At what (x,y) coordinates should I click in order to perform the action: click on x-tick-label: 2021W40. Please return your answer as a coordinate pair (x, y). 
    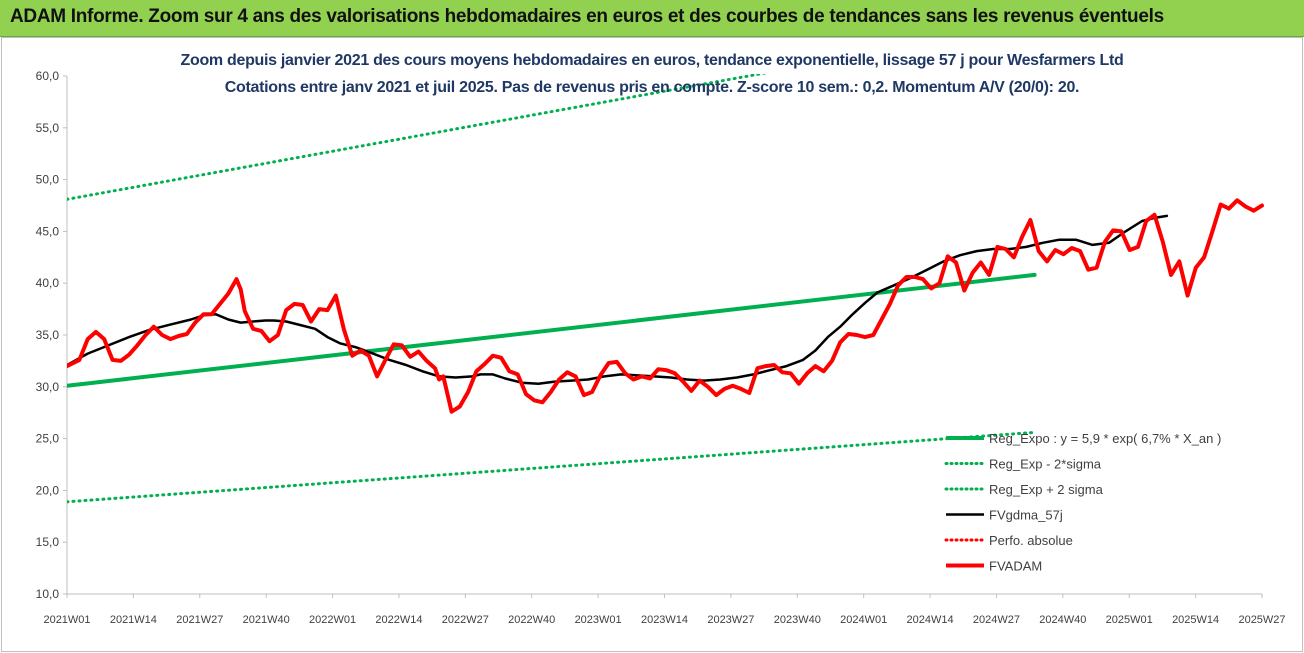
    Looking at the image, I should click on (266, 620).